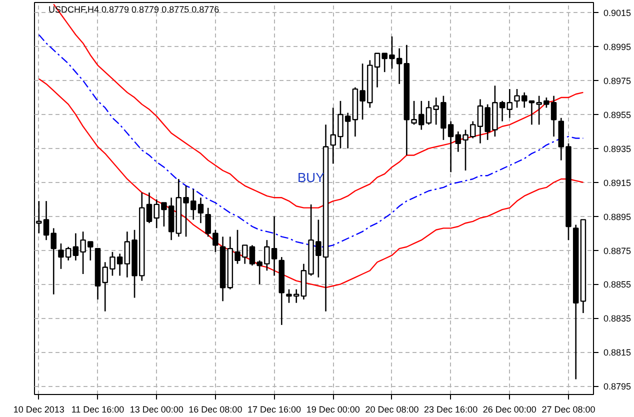 The image size is (634, 417). What do you see at coordinates (509, 409) in the screenshot?
I see `x-tick-label: 26 Dec 00:00` at bounding box center [509, 409].